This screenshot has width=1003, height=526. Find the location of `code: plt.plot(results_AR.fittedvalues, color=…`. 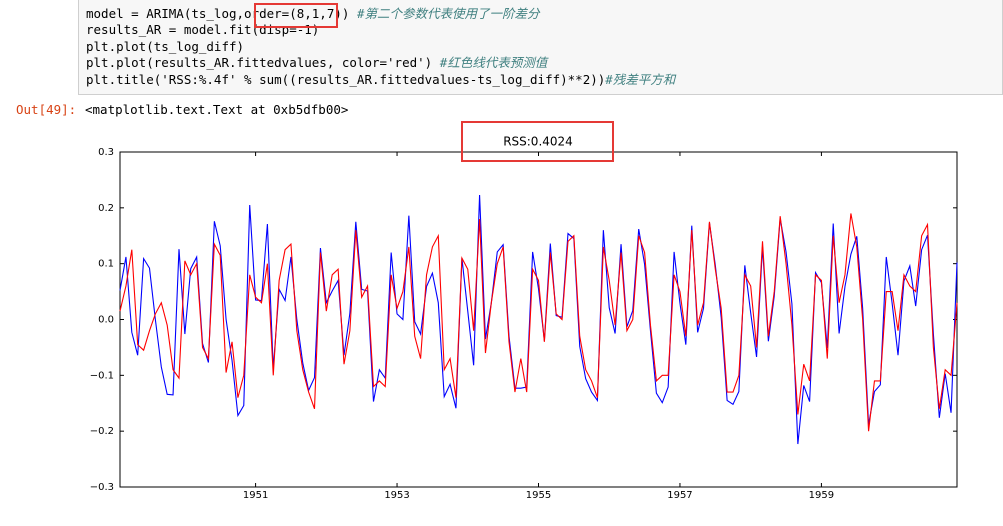

code: plt.plot(results_AR.fittedvalues, color=… is located at coordinates (263, 62).